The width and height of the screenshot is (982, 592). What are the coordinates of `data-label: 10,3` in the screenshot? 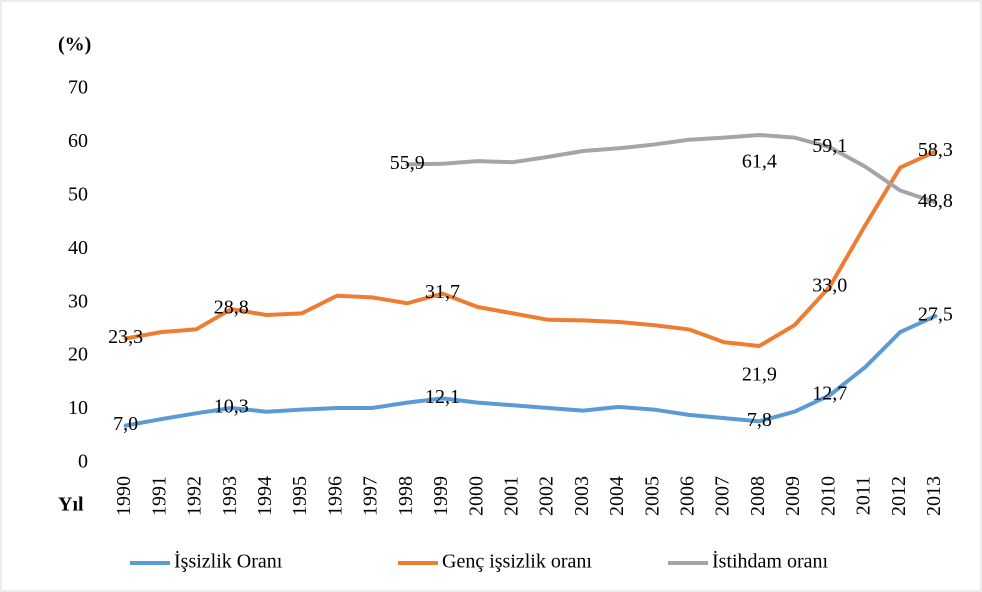 It's located at (231, 407).